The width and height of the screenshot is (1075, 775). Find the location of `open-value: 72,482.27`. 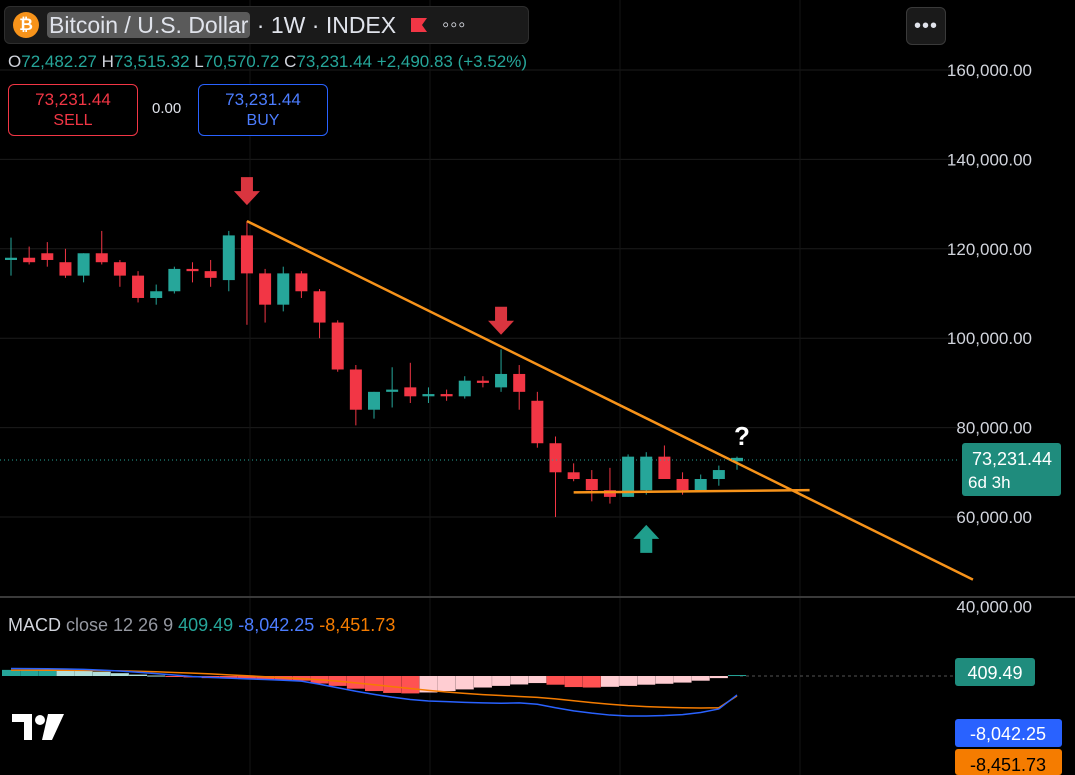

open-value: 72,482.27 is located at coordinates (59, 61).